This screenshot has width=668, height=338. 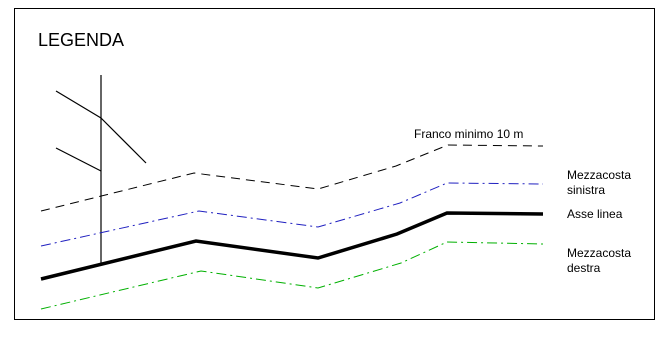 I want to click on mezzacosta-destra-label-1: Mezzacosta, so click(x=599, y=253).